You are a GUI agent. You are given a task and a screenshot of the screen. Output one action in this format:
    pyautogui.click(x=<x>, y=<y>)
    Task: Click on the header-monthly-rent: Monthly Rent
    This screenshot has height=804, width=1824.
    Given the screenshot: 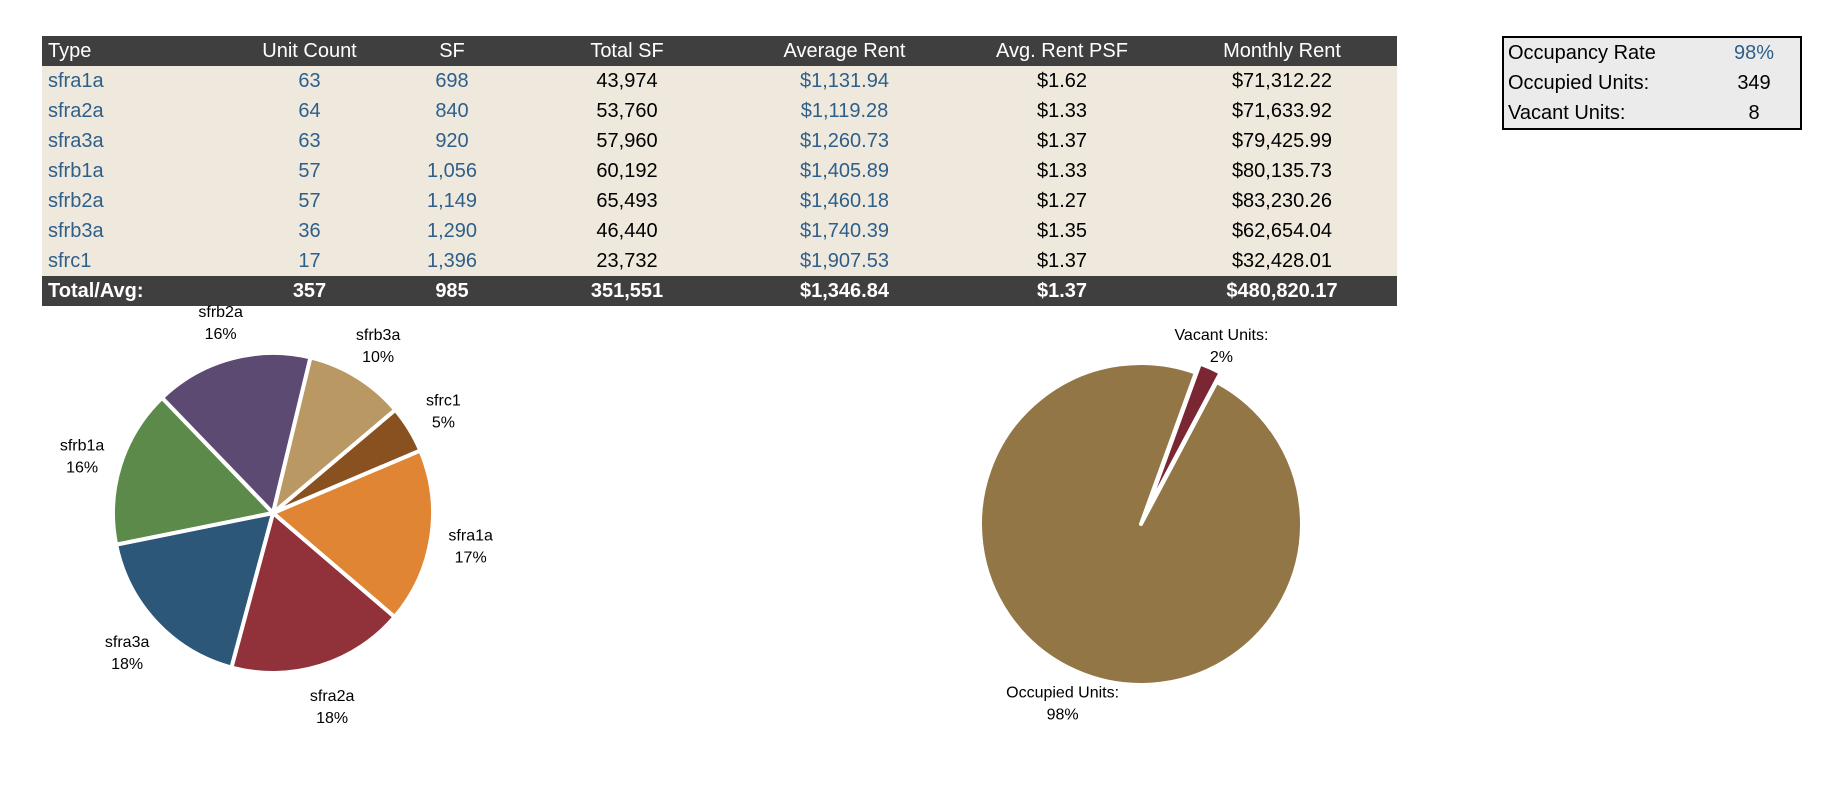 What is the action you would take?
    pyautogui.click(x=1282, y=50)
    